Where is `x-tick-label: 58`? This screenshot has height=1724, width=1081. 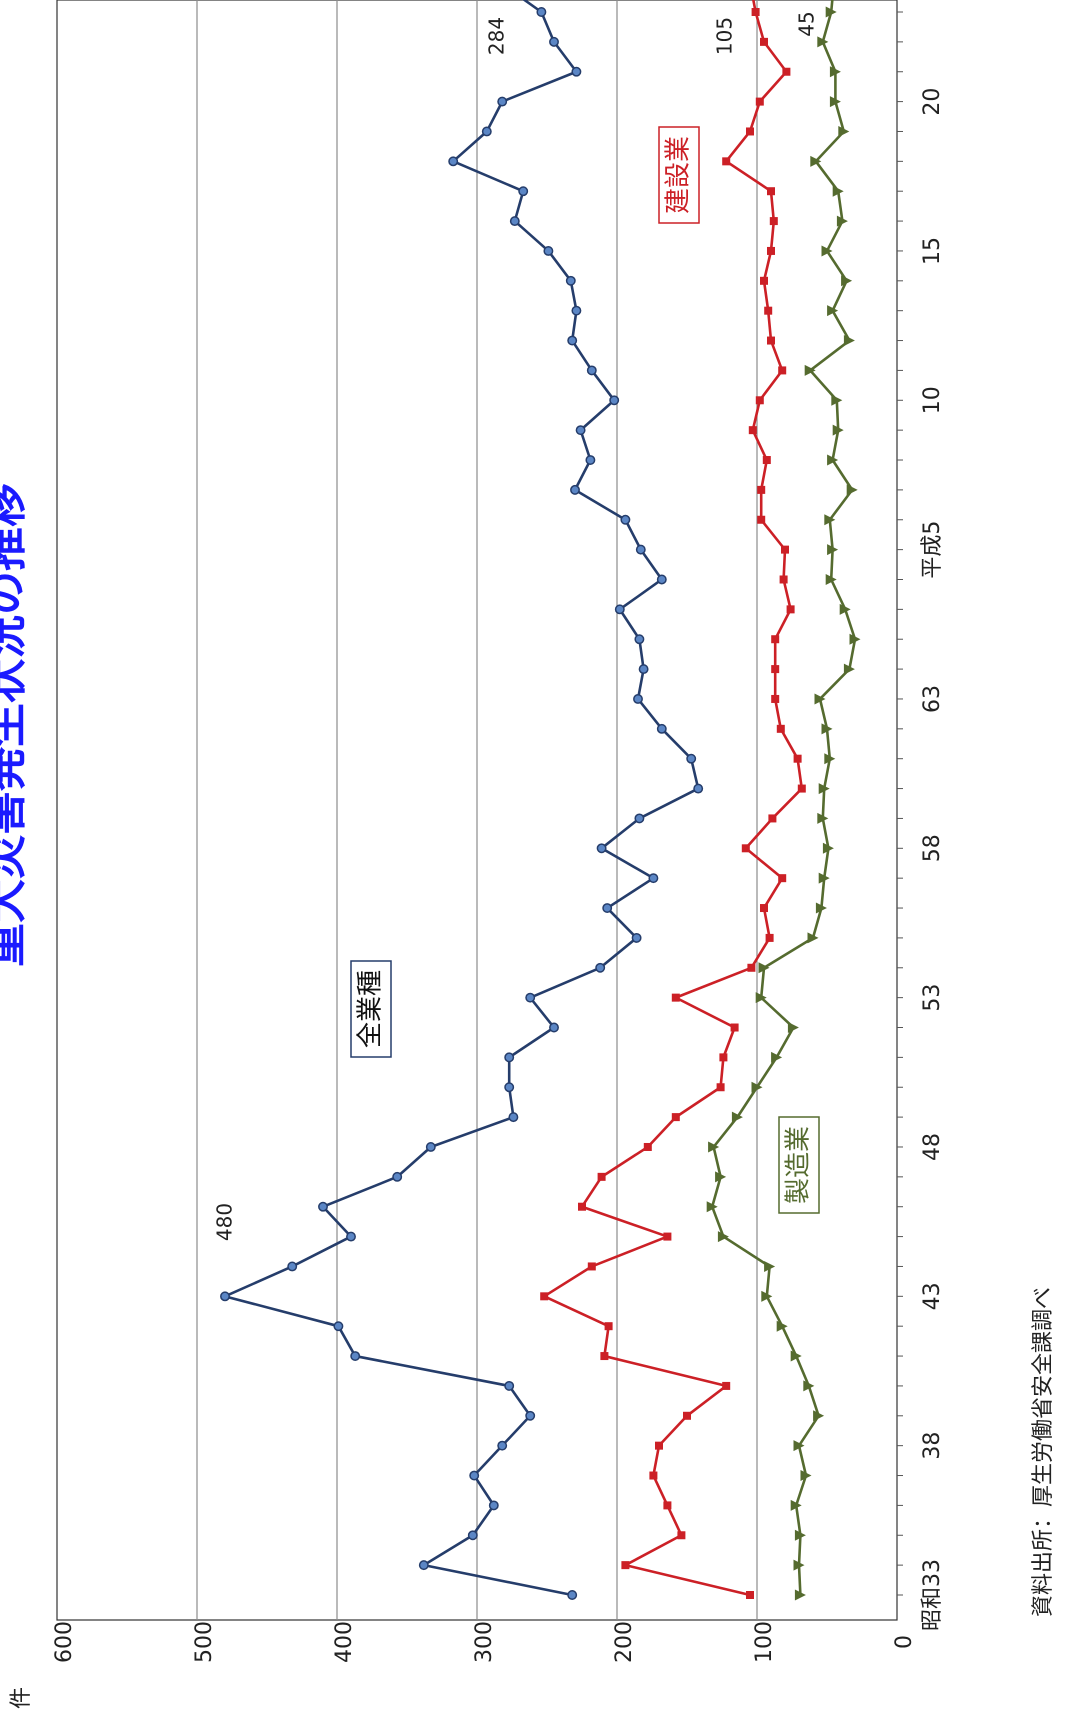
x-tick-label: 58 is located at coordinates (932, 848).